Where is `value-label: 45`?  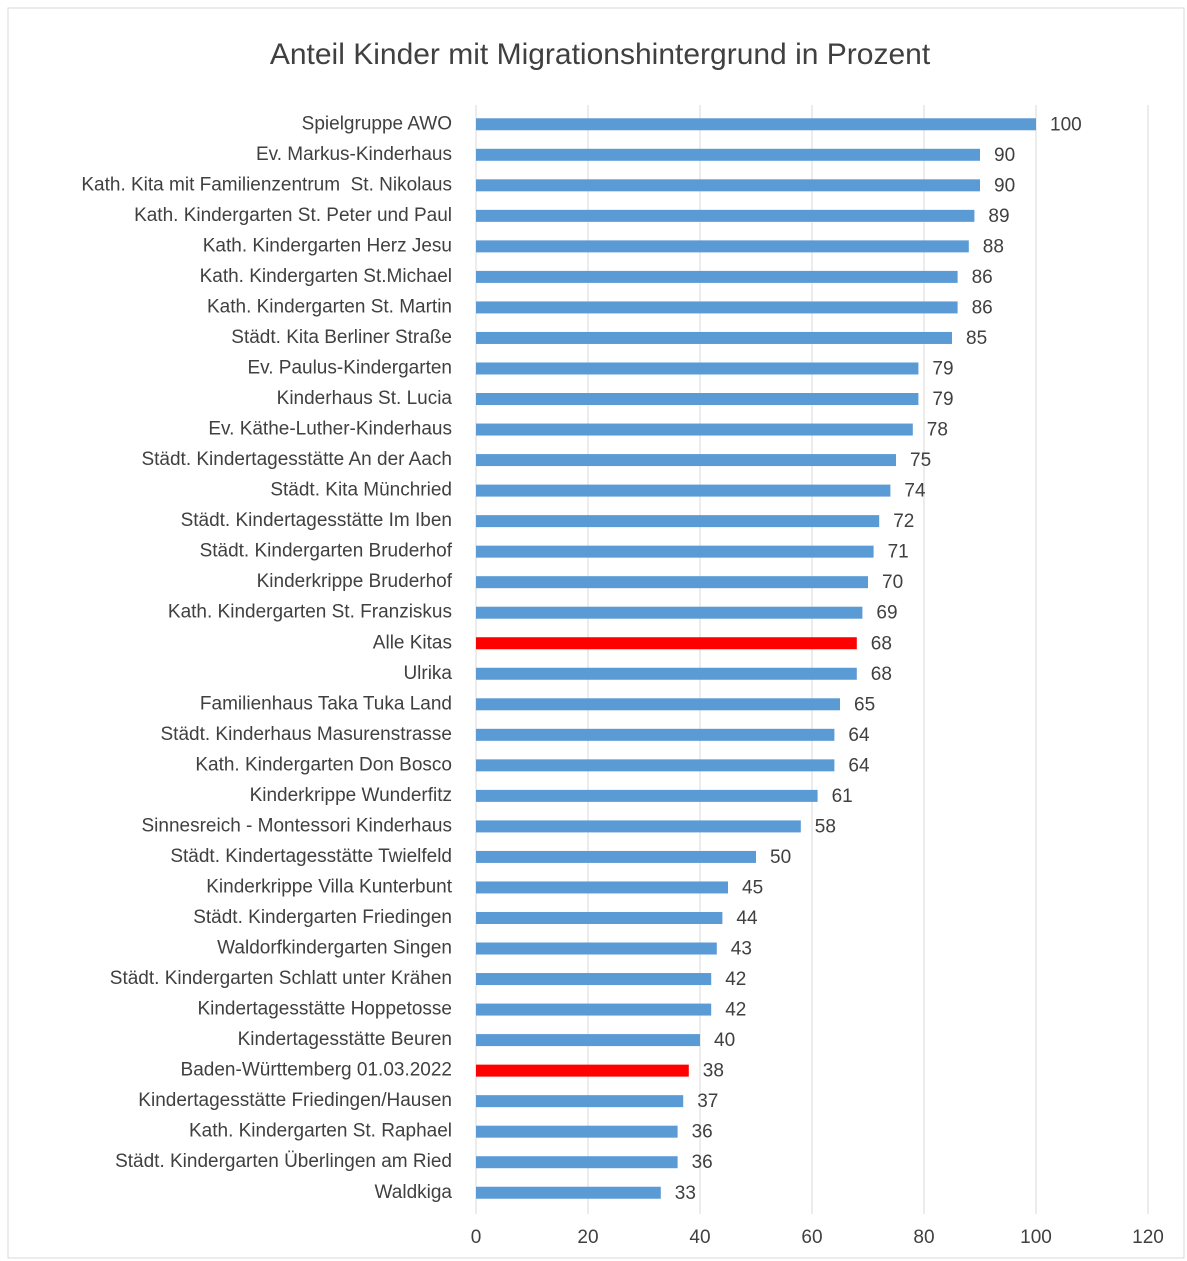 value-label: 45 is located at coordinates (752, 887).